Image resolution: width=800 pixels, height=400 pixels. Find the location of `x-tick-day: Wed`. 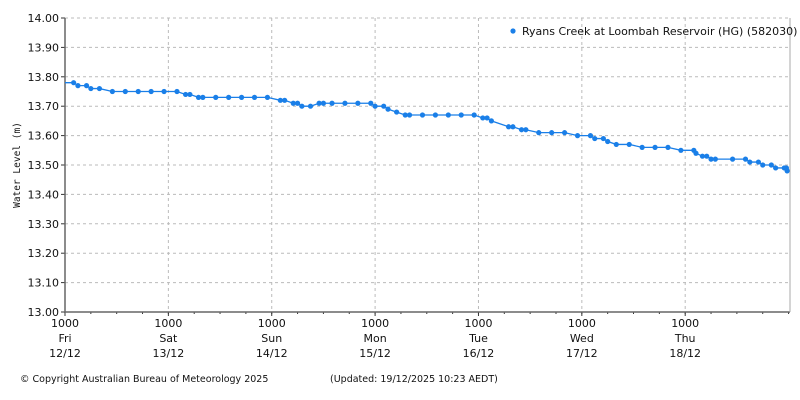

x-tick-day: Wed is located at coordinates (582, 338).